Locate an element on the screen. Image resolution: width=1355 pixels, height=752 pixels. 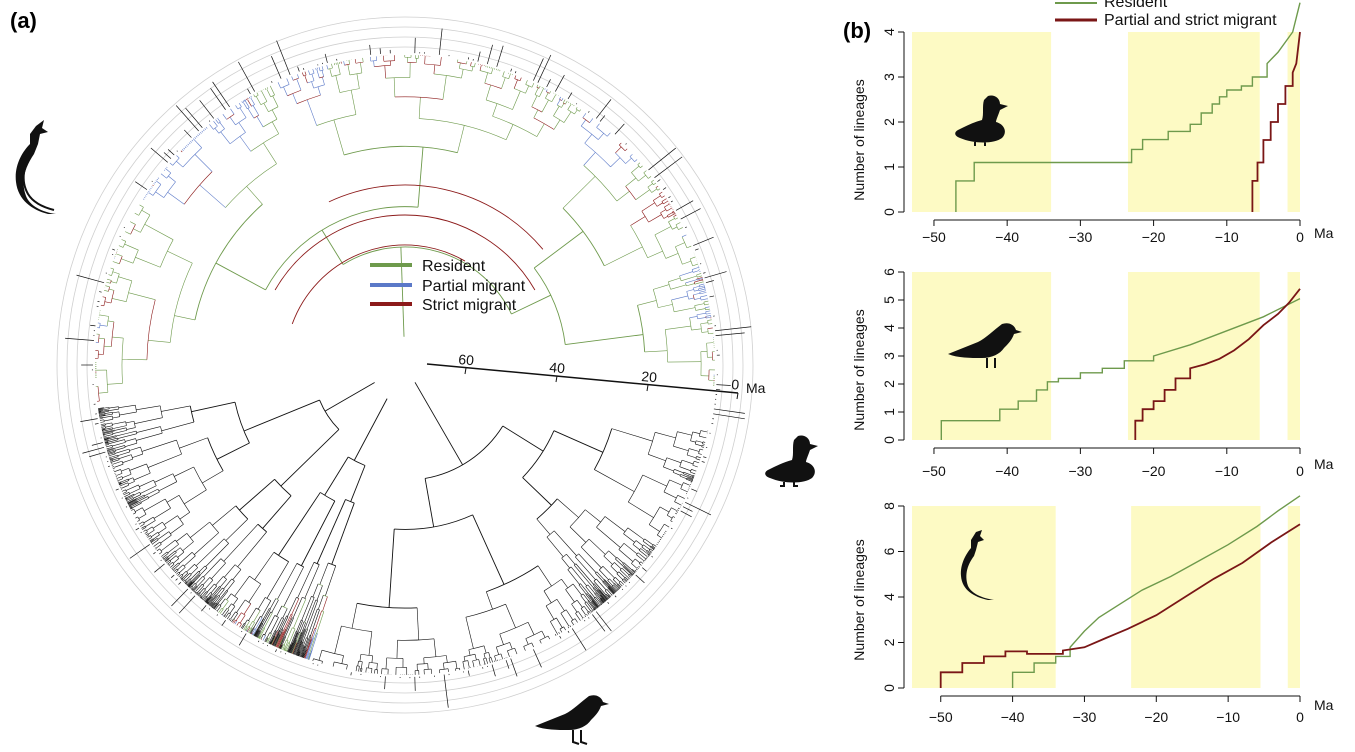
y-axis-title: Number of lineages is located at coordinates (859, 139).